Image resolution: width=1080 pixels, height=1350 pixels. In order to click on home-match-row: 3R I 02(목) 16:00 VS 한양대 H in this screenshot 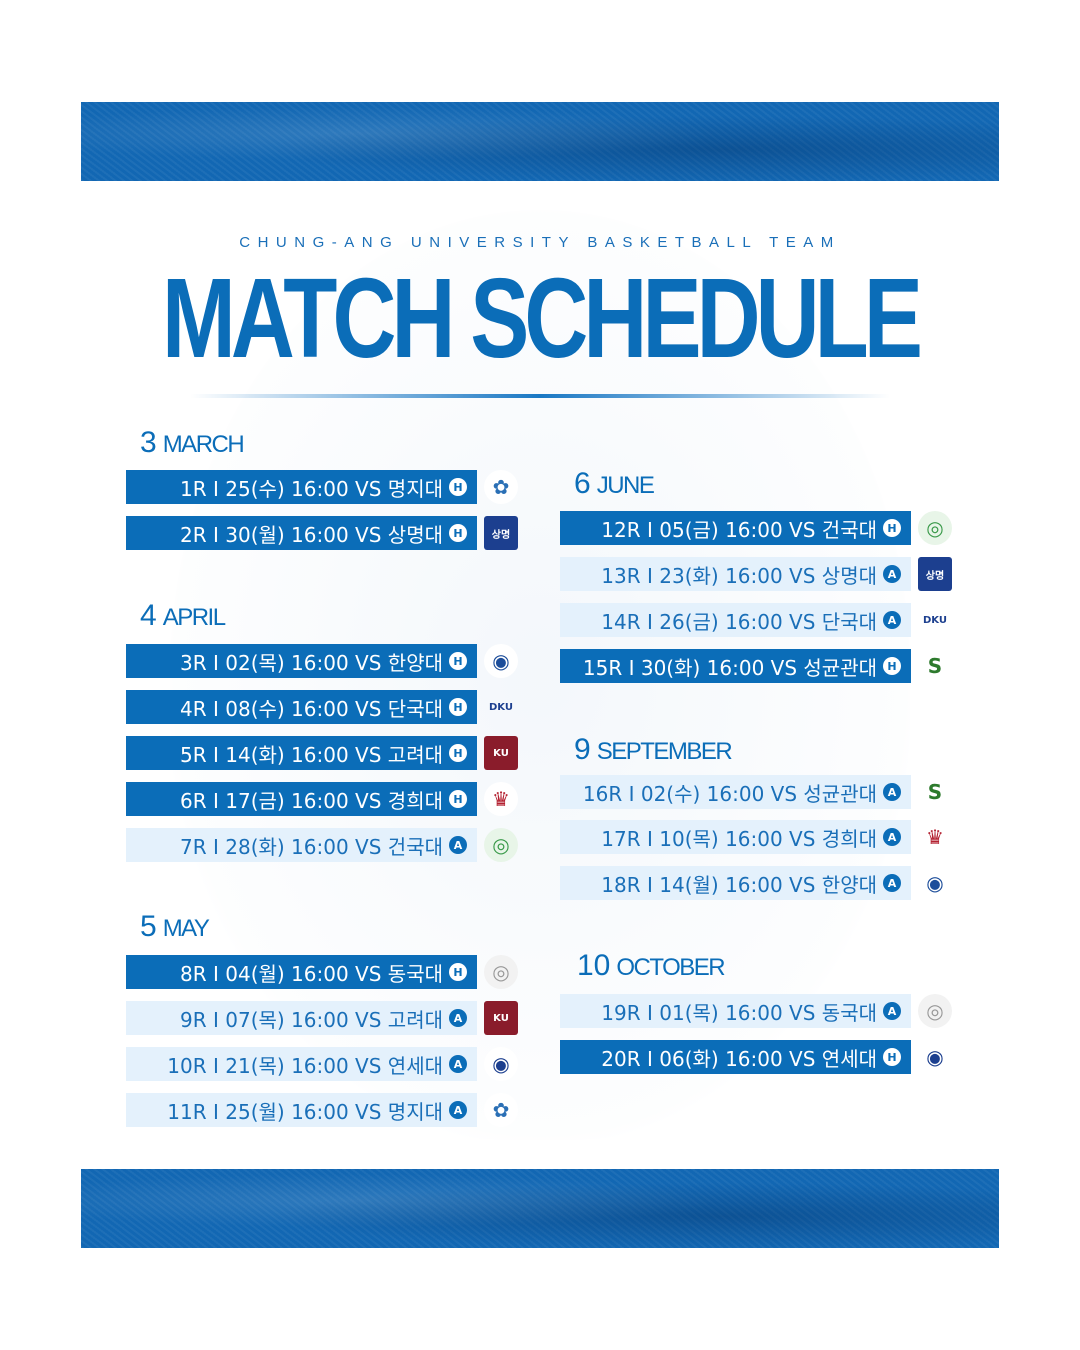, I will do `click(301, 661)`.